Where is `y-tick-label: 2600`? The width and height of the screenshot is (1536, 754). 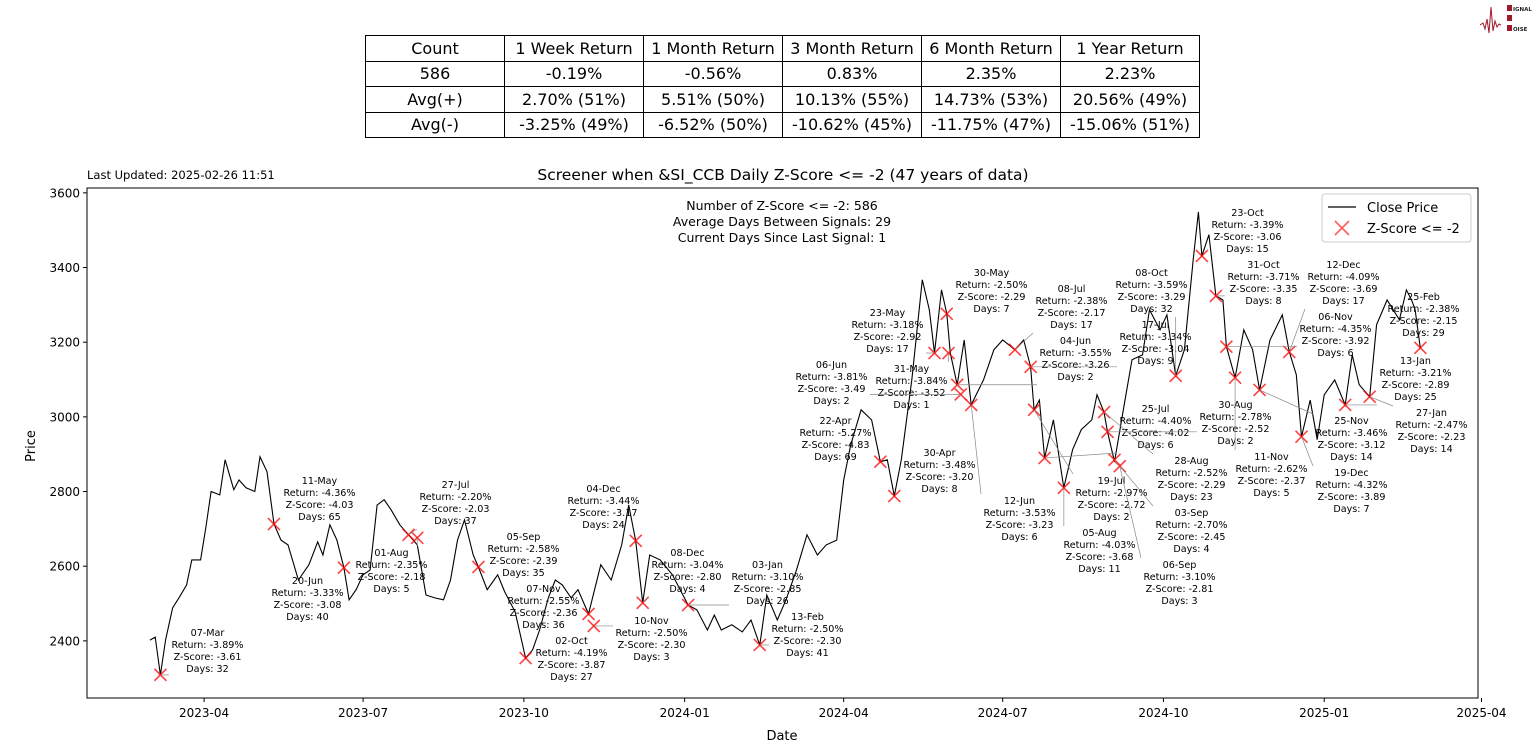 y-tick-label: 2600 is located at coordinates (64, 567).